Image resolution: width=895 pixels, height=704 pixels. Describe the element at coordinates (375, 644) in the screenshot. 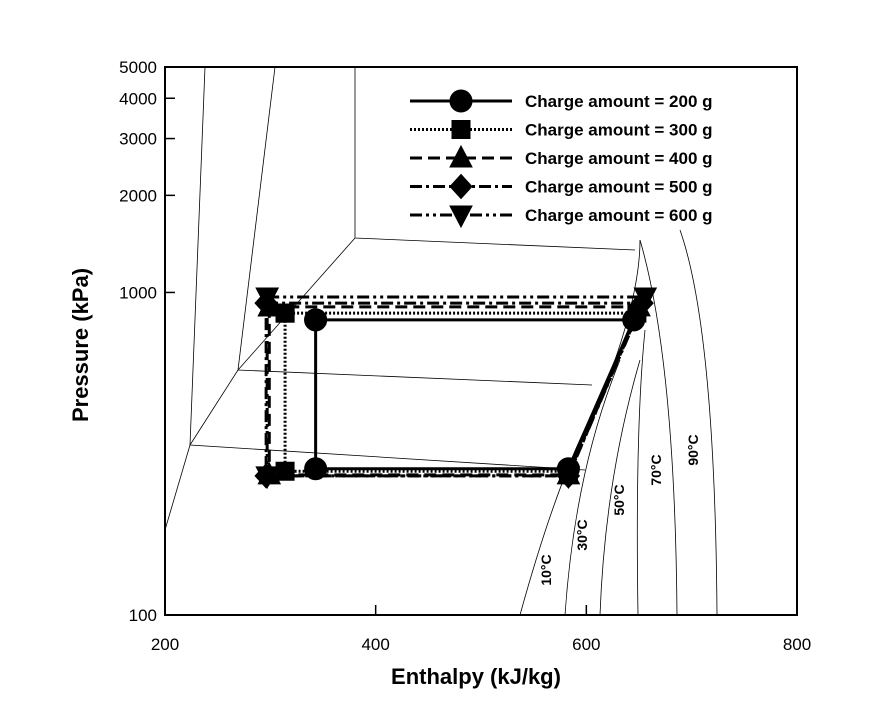

I see `x-tick-label: 400` at that location.